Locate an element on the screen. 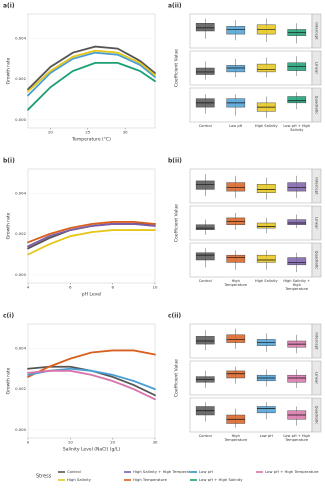  x-axis-label: Salinity Level (NaCl) (g/L) is located at coordinates (91, 450).